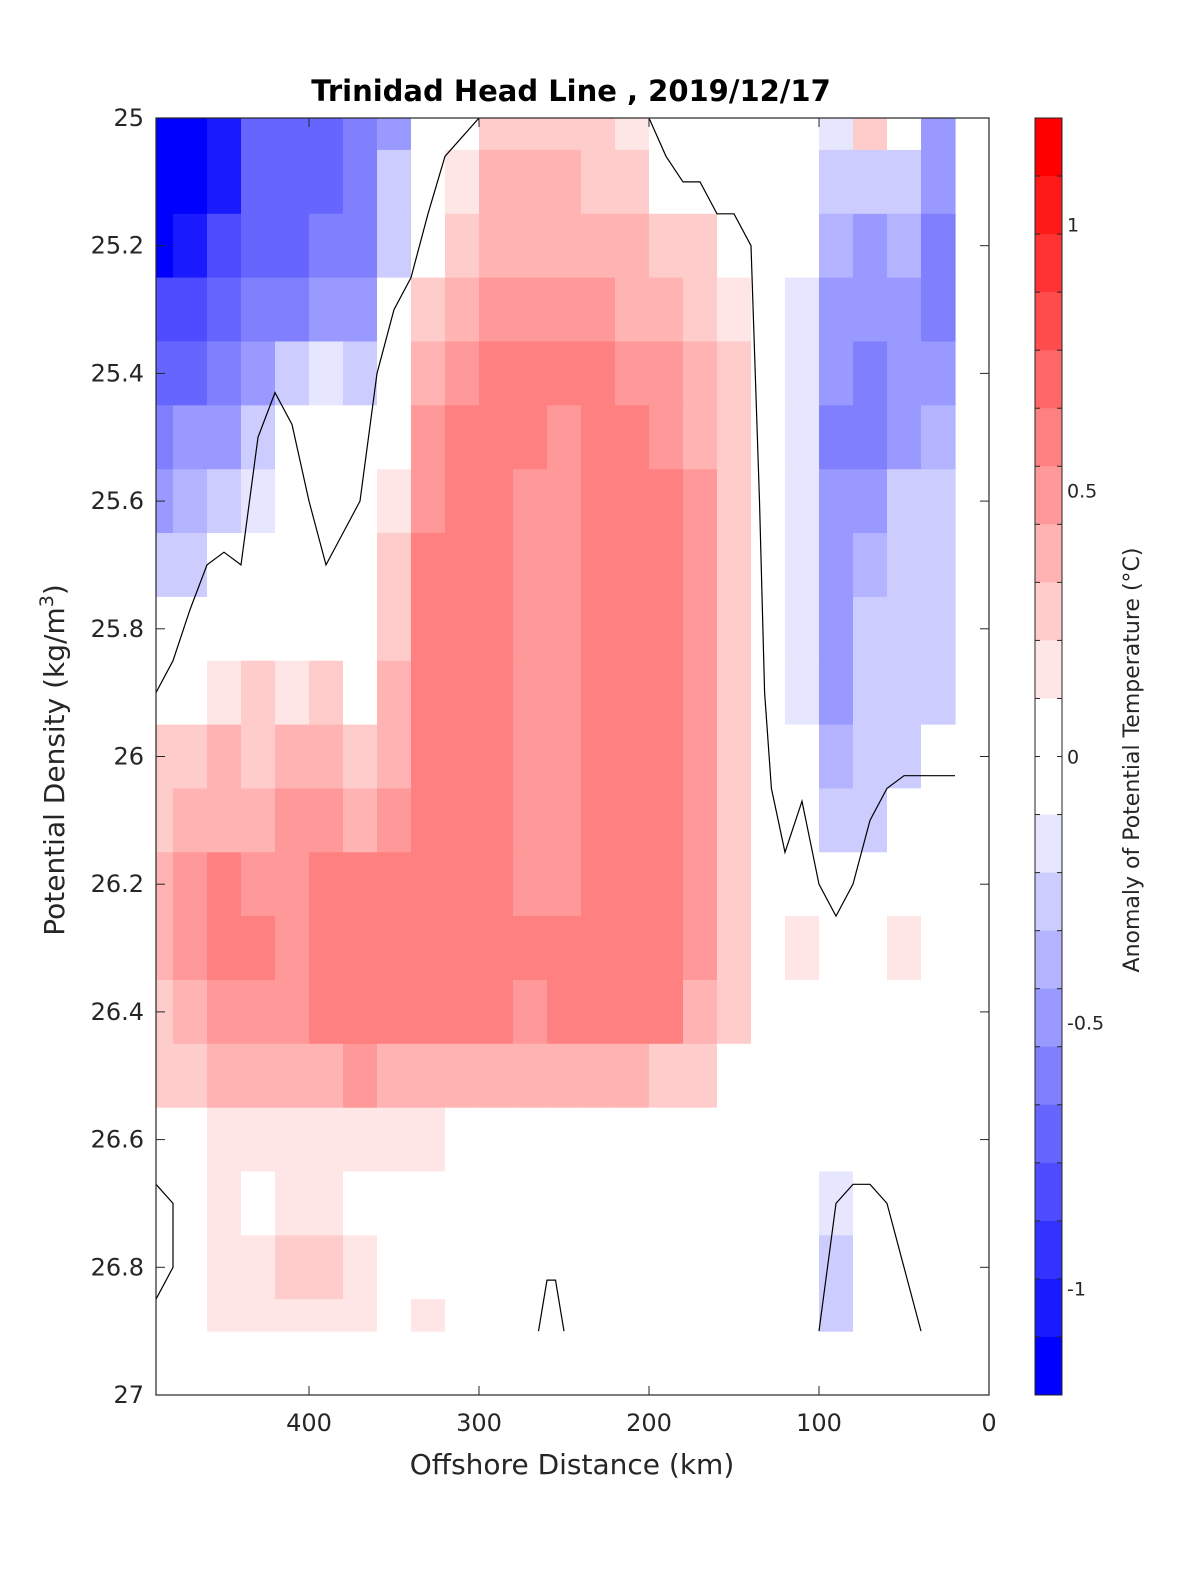 The width and height of the screenshot is (1200, 1575). Describe the element at coordinates (117, 373) in the screenshot. I see `y-tick-label: 25.4` at that location.